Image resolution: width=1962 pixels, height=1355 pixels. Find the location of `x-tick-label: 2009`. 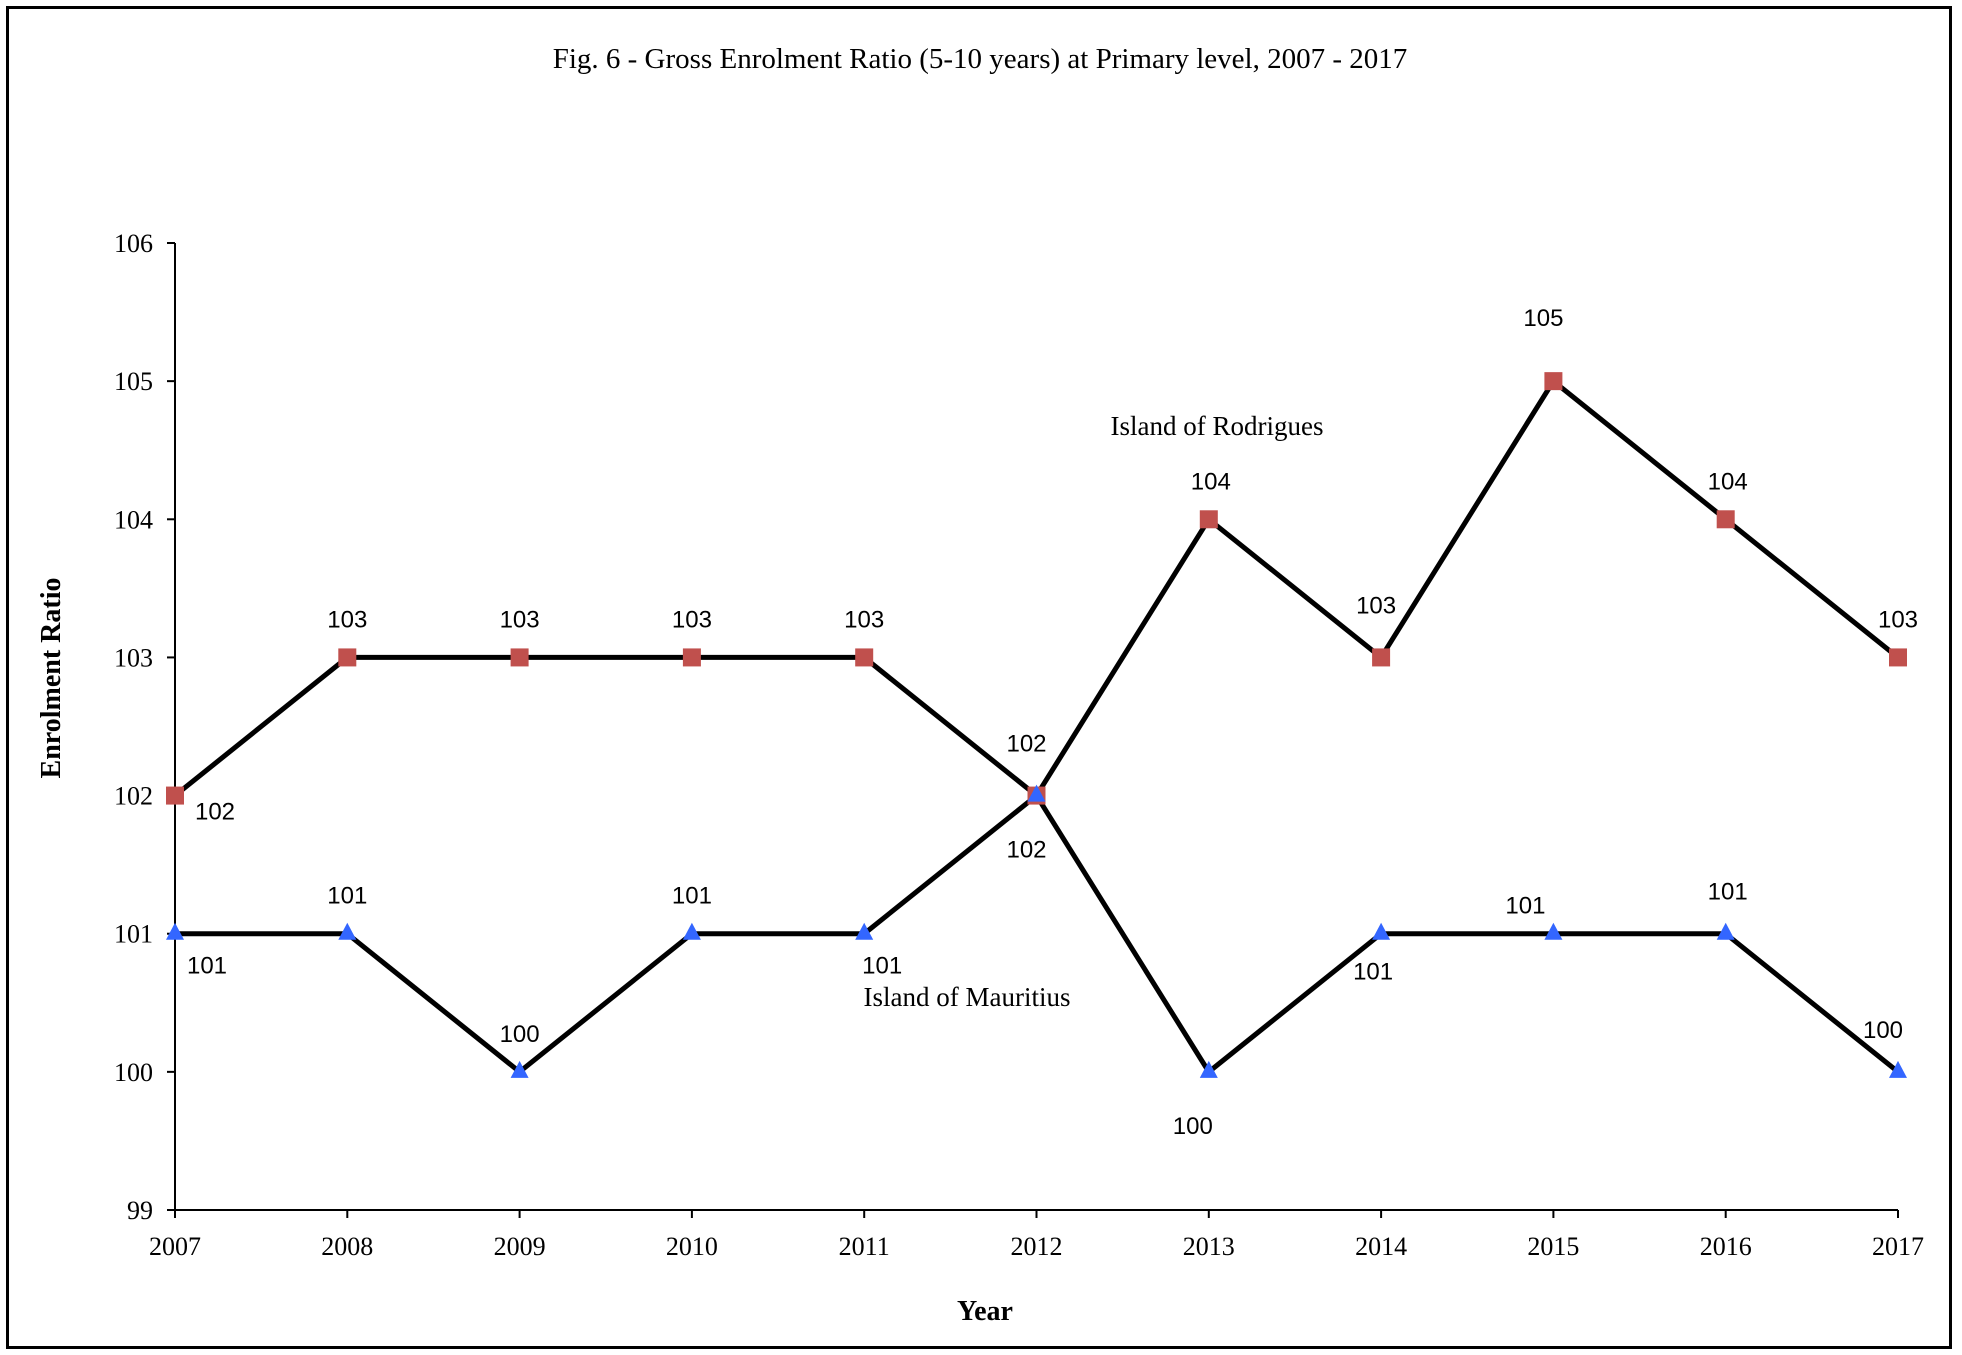

x-tick-label: 2009 is located at coordinates (520, 1246).